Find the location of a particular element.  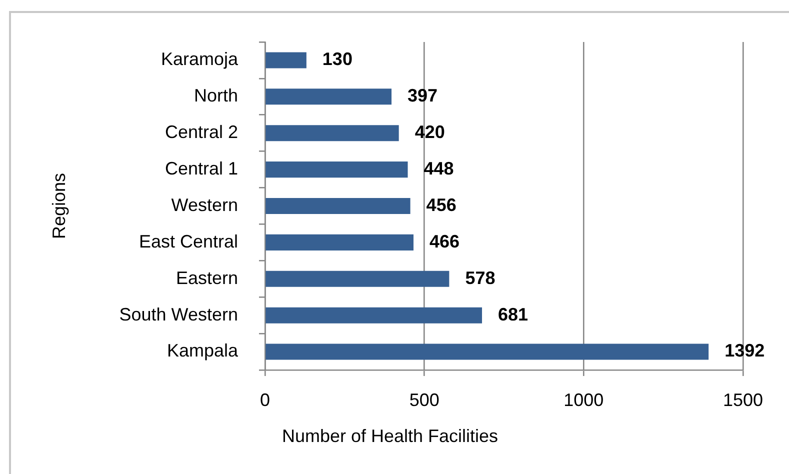

data-label: 420 is located at coordinates (429, 132).